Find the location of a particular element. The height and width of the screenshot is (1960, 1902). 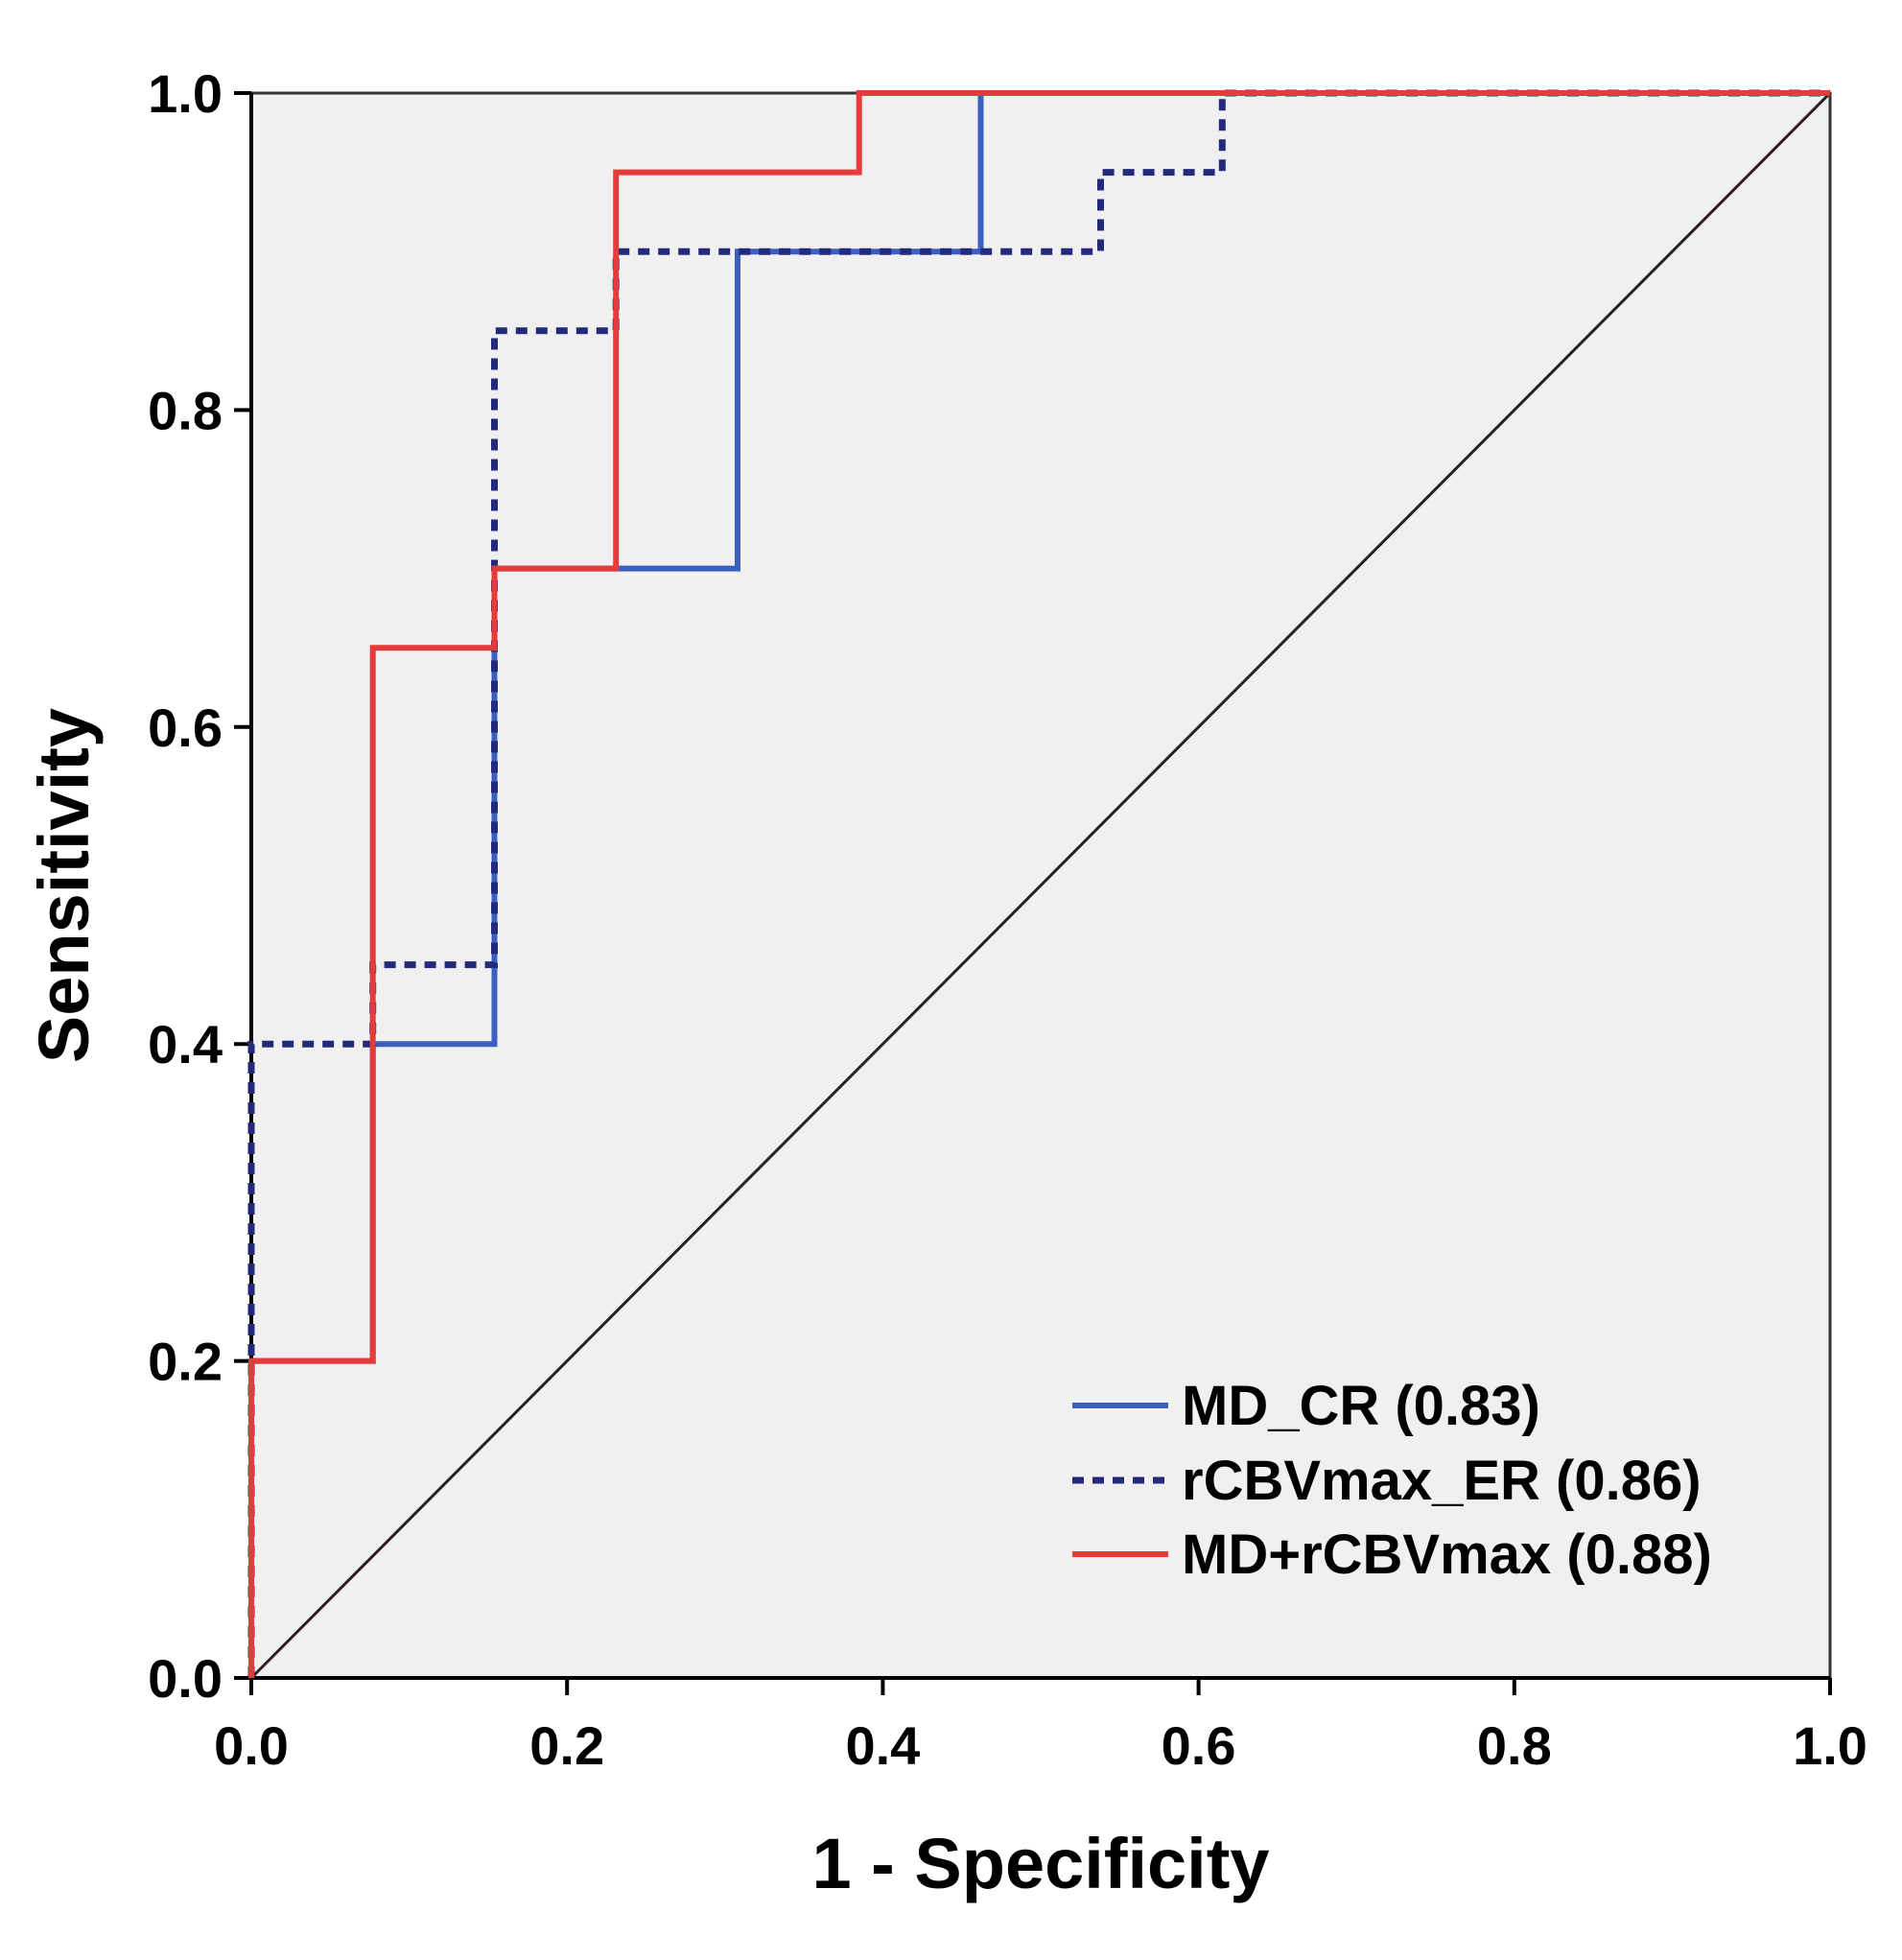

y-axis-title: Sensitivity is located at coordinates (64, 886).